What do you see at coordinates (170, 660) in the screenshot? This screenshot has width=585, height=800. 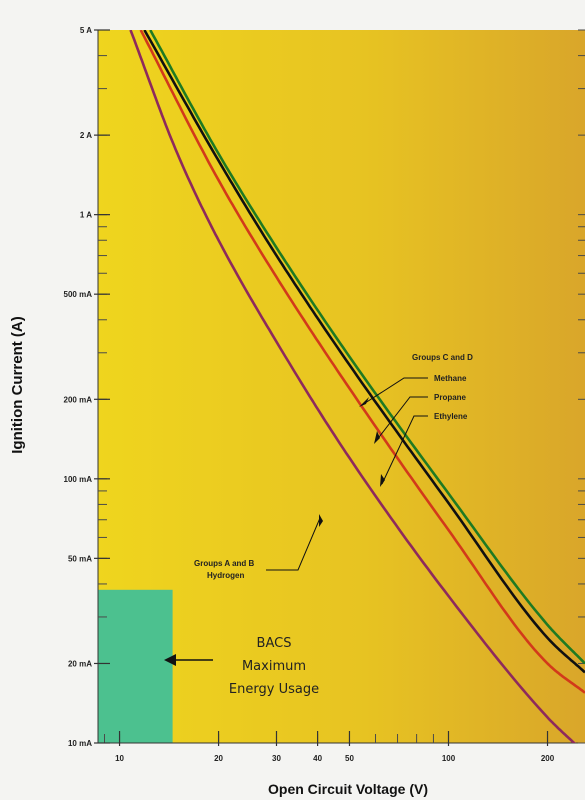 I see `bacs-arrow-head` at bounding box center [170, 660].